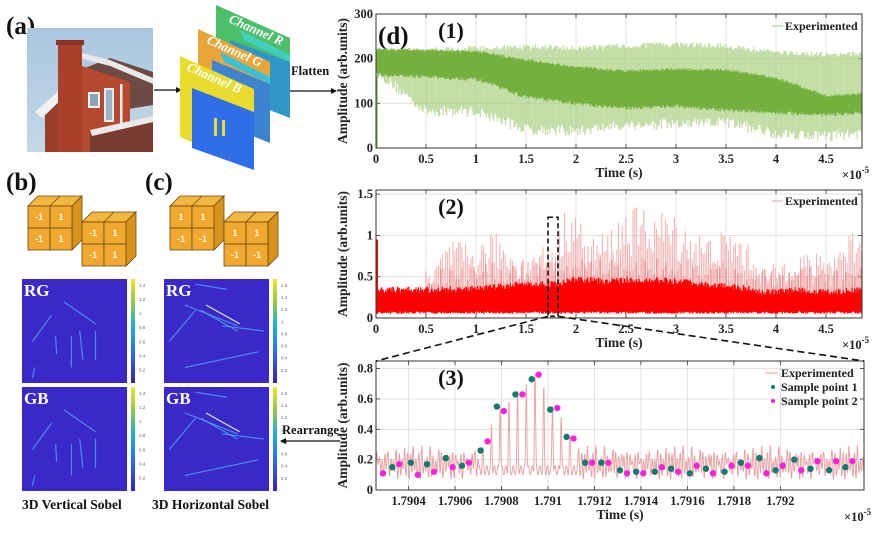 This screenshot has height=534, width=874. What do you see at coordinates (342, 254) in the screenshot?
I see `y-axis-title: Amplitude (arb.units)` at bounding box center [342, 254].